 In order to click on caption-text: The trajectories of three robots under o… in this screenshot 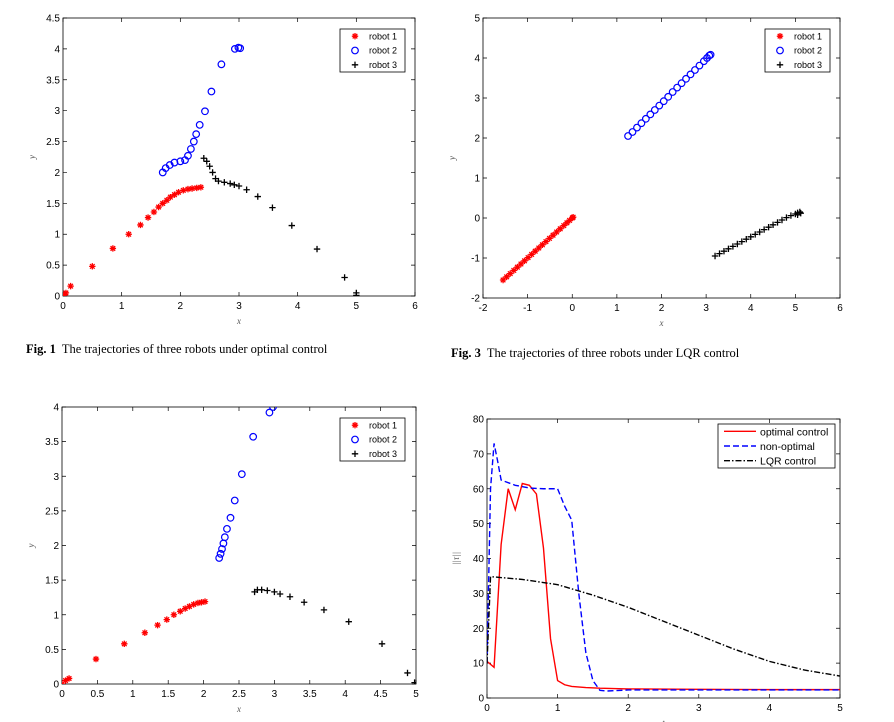, I will do `click(194, 349)`.